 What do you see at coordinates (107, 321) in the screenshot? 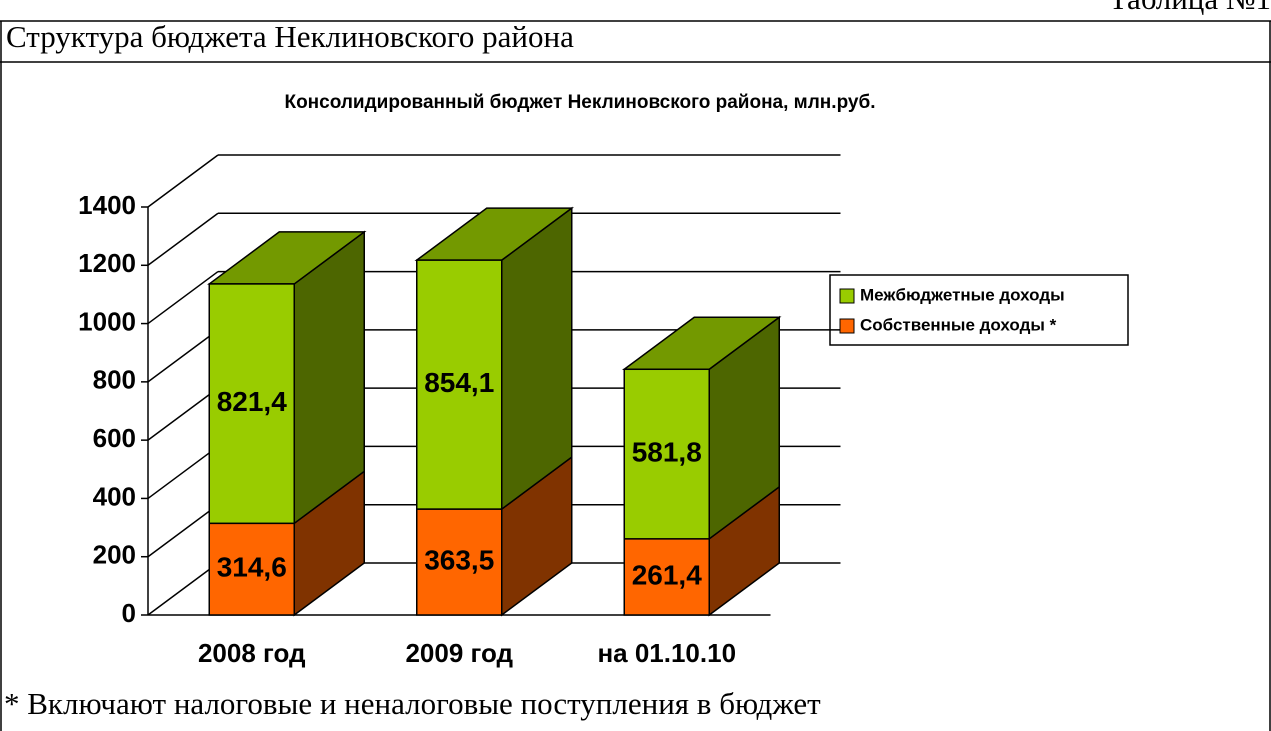
I see `y-tick-label: 1000` at bounding box center [107, 321].